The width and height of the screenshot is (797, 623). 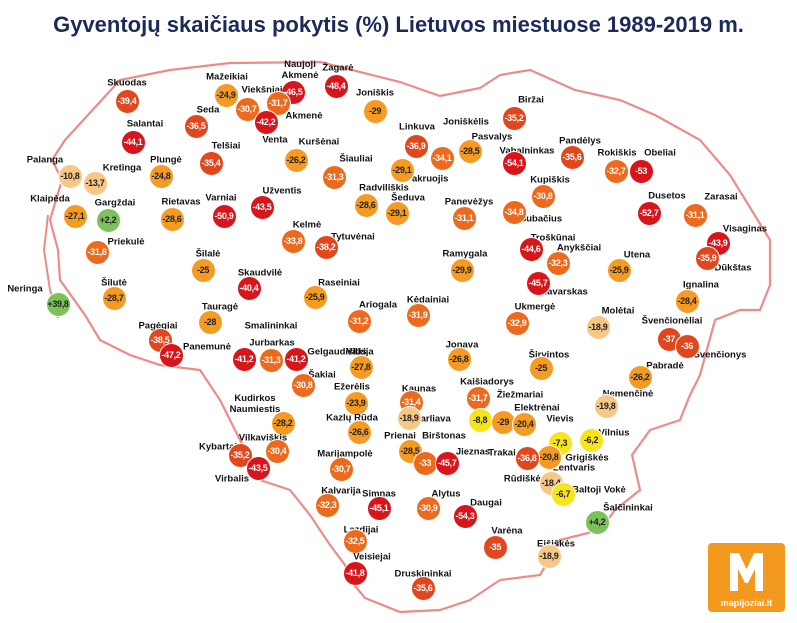 I want to click on city-name: Palanga, so click(x=45, y=160).